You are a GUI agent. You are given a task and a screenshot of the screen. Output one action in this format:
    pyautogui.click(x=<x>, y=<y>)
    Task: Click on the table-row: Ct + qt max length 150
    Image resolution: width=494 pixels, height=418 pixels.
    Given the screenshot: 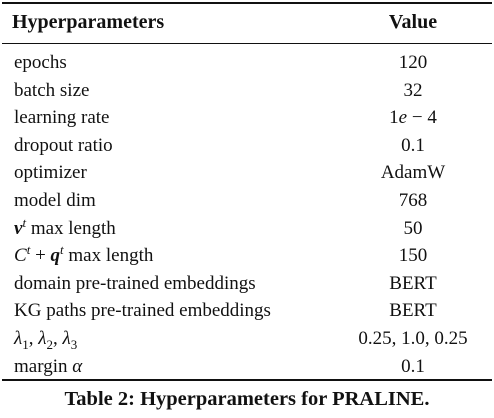 What is the action you would take?
    pyautogui.click(x=247, y=256)
    